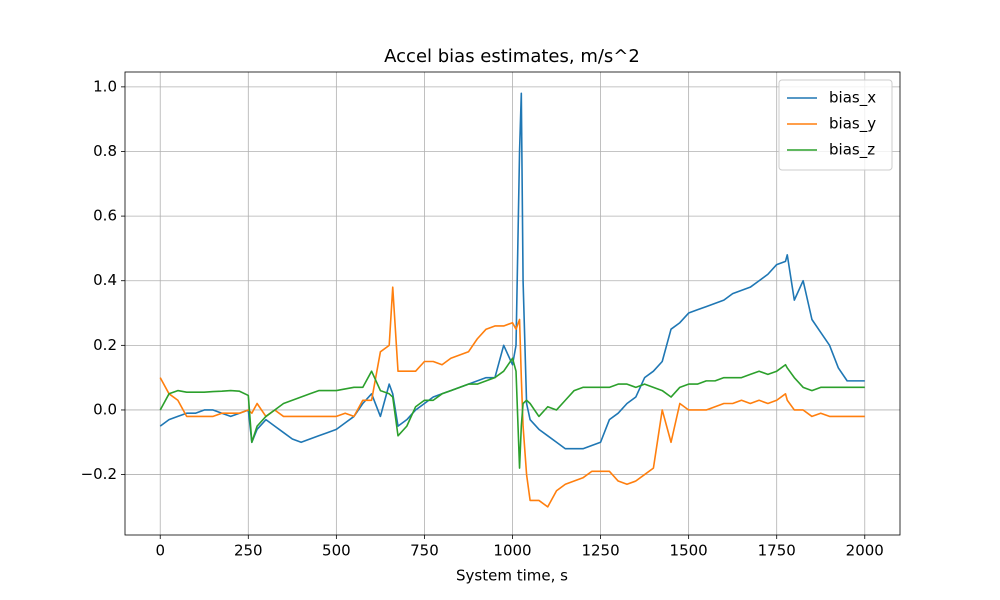 The height and width of the screenshot is (600, 1000). Describe the element at coordinates (865, 551) in the screenshot. I see `x-tick-label: 2000` at that location.